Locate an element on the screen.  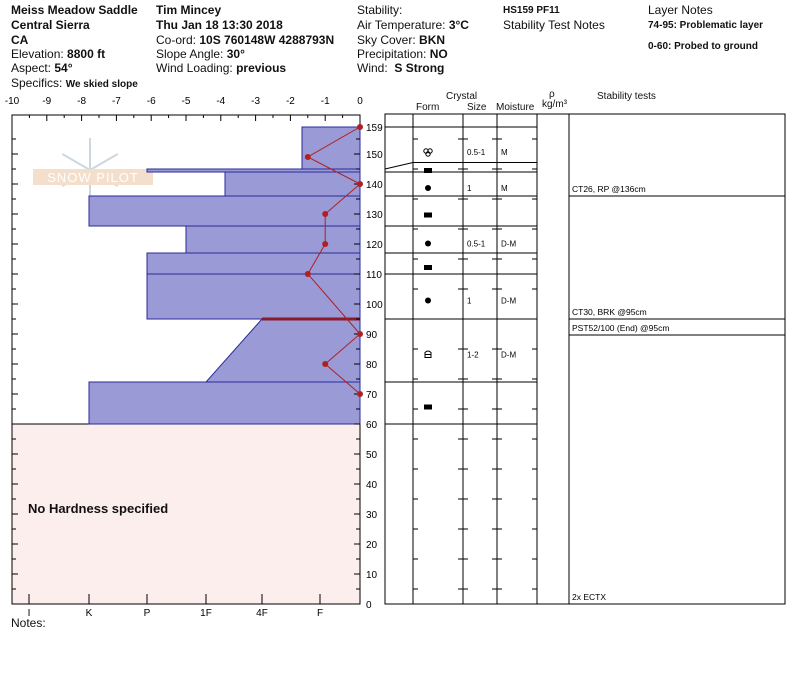
air-temp-label: Air Temperature: is located at coordinates (401, 25).